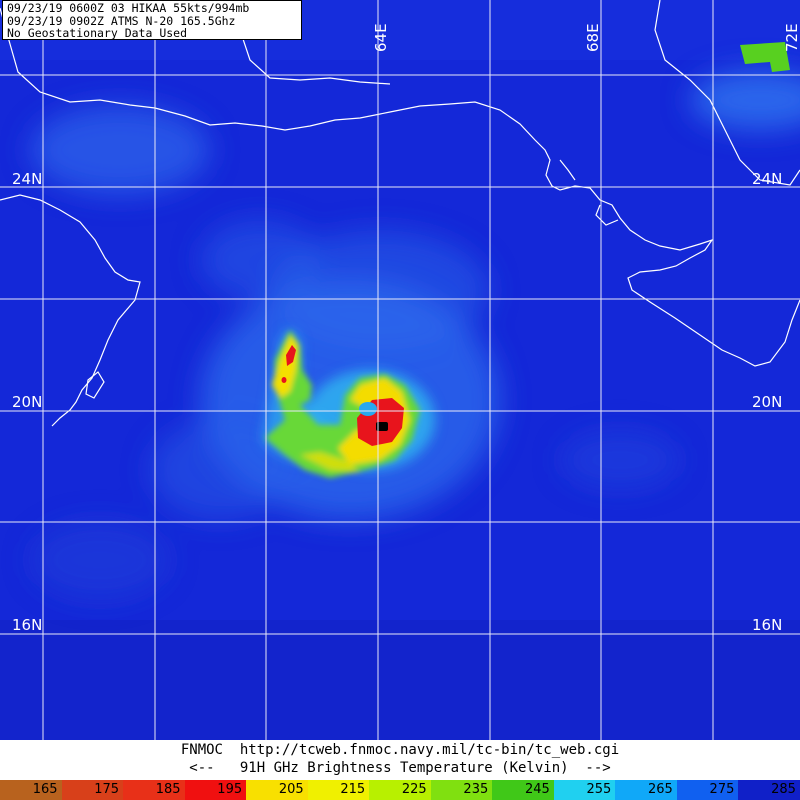 Image resolution: width=800 pixels, height=800 pixels. Describe the element at coordinates (168, 789) in the screenshot. I see `colorbar-label: 185` at that location.